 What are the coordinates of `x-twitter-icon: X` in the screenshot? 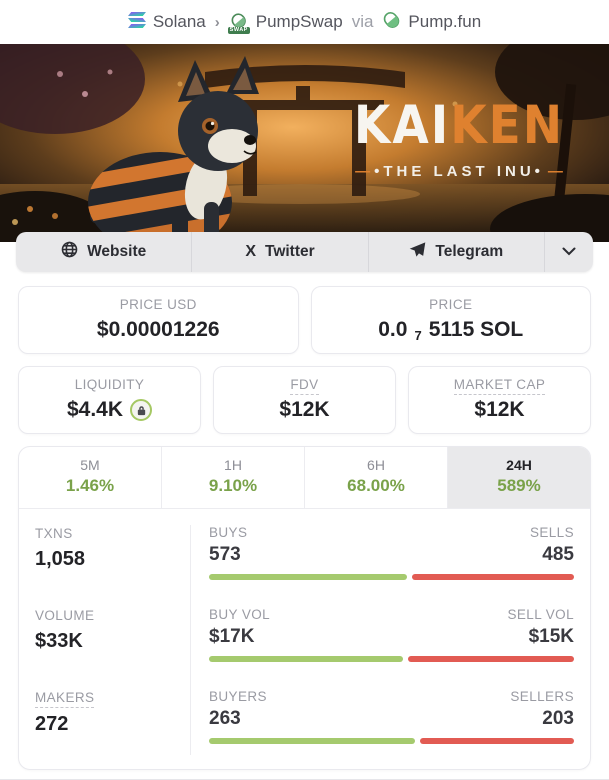 It's located at (250, 251).